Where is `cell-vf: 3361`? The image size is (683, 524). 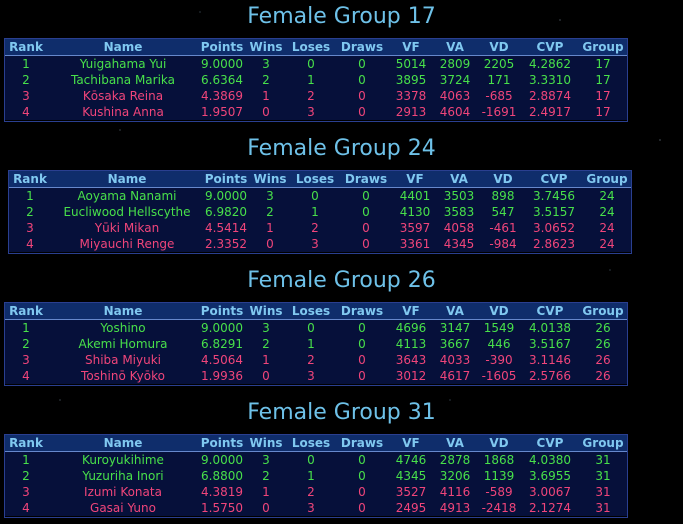 cell-vf: 3361 is located at coordinates (415, 244).